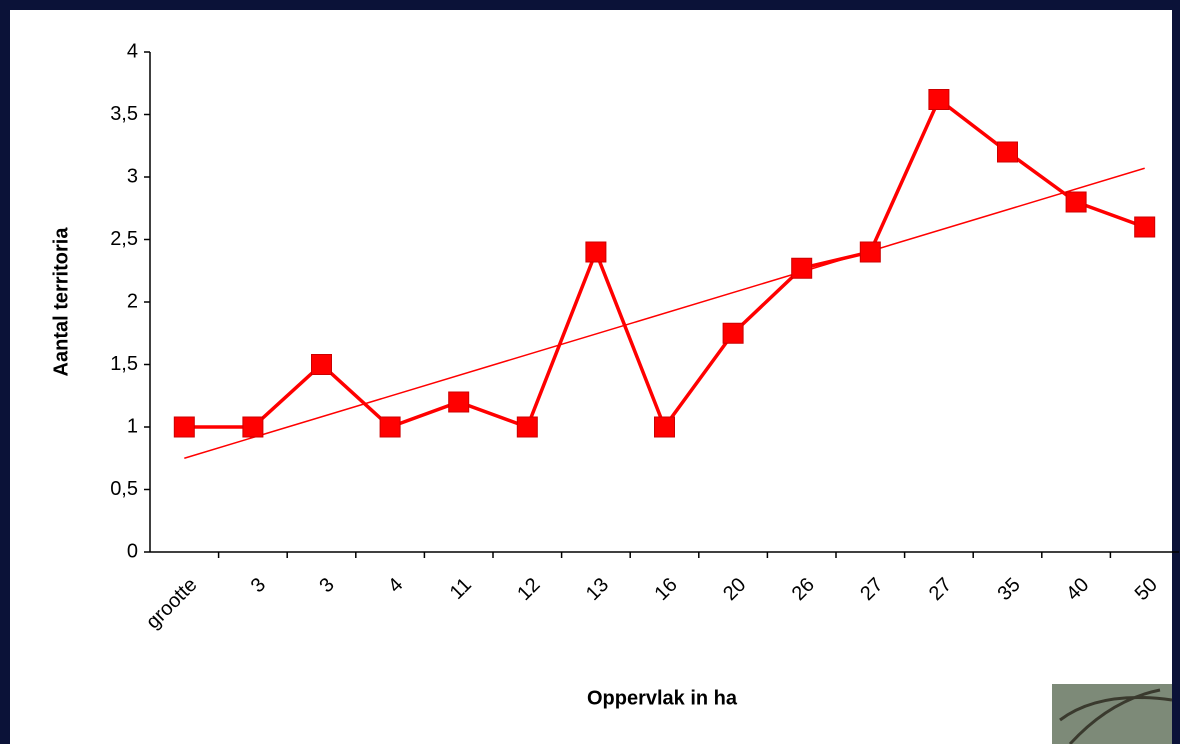 The height and width of the screenshot is (744, 1180). What do you see at coordinates (132, 51) in the screenshot?
I see `y-tick-label: 4` at bounding box center [132, 51].